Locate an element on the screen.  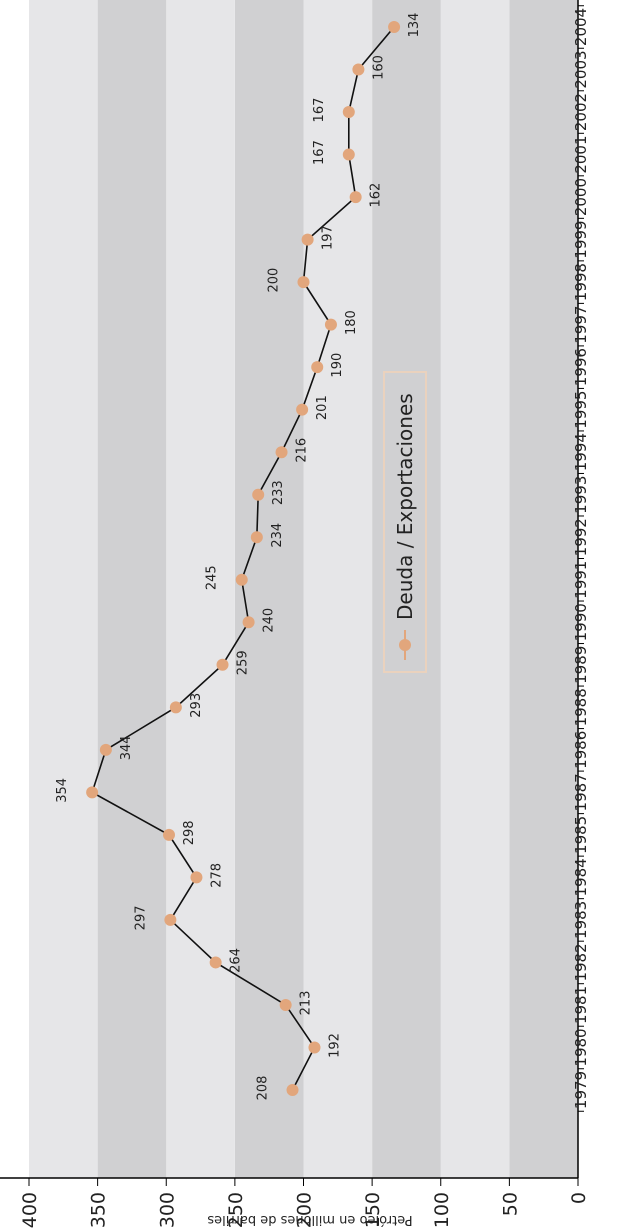
x-tick-group: 1986 is located at coordinates (581, 750).